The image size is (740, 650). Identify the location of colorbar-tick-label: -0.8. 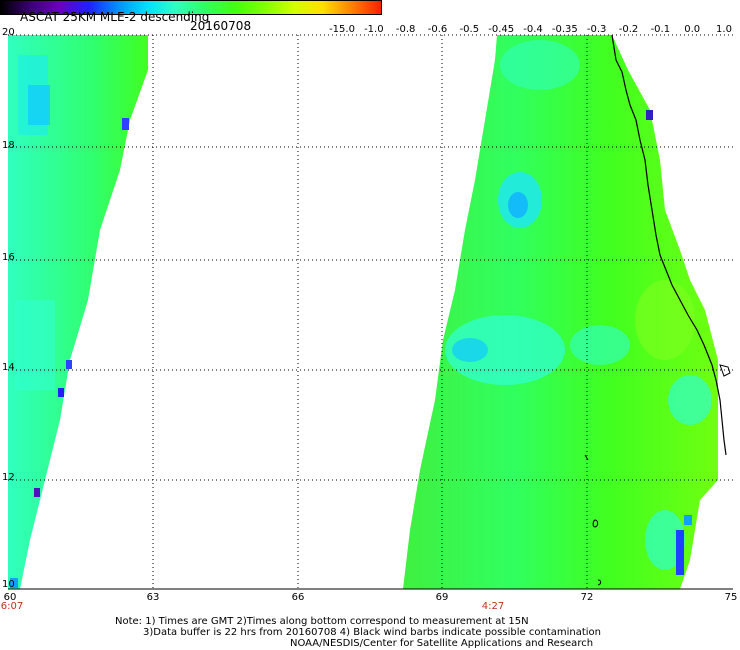
(405, 29).